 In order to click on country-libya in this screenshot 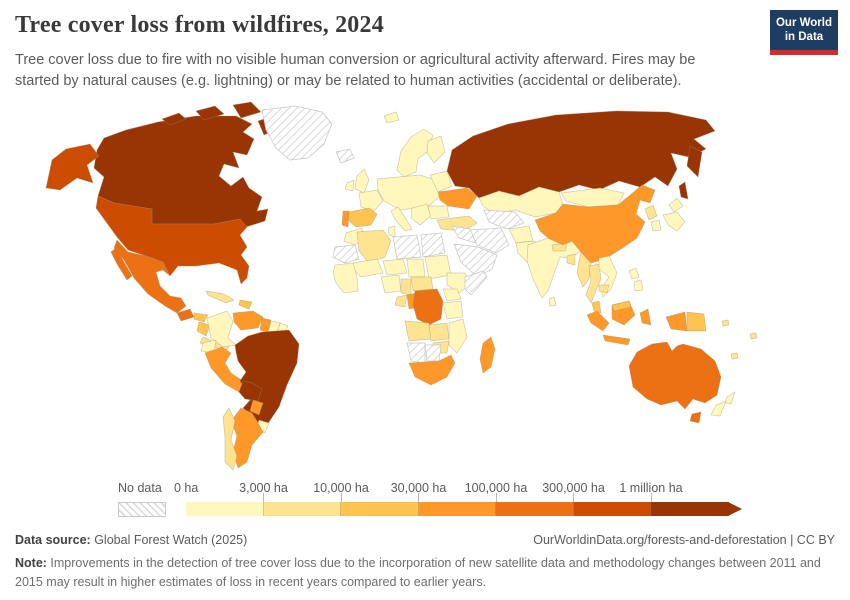, I will do `click(407, 247)`.